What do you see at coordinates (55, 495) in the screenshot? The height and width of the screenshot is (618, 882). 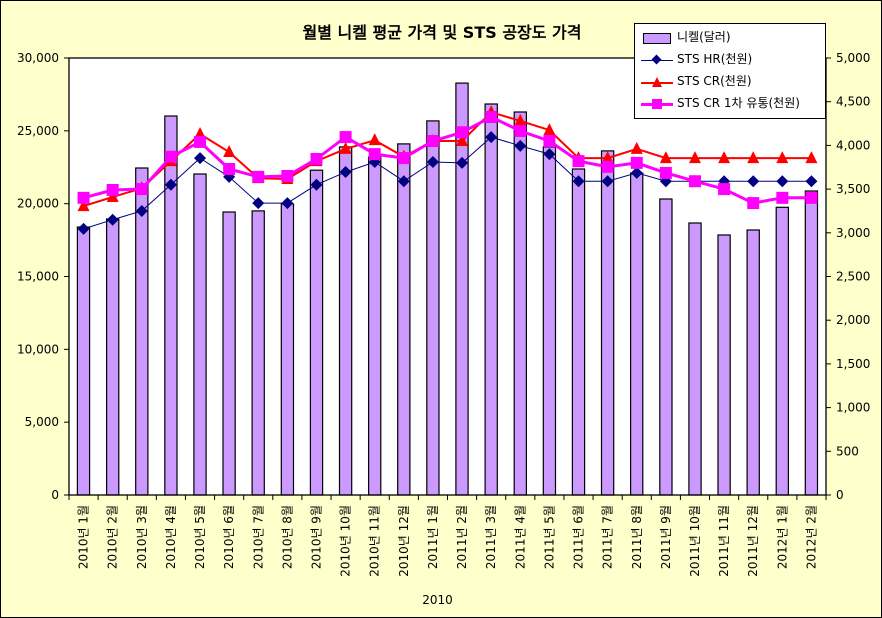 I see `y-tick-label-left: 0` at bounding box center [55, 495].